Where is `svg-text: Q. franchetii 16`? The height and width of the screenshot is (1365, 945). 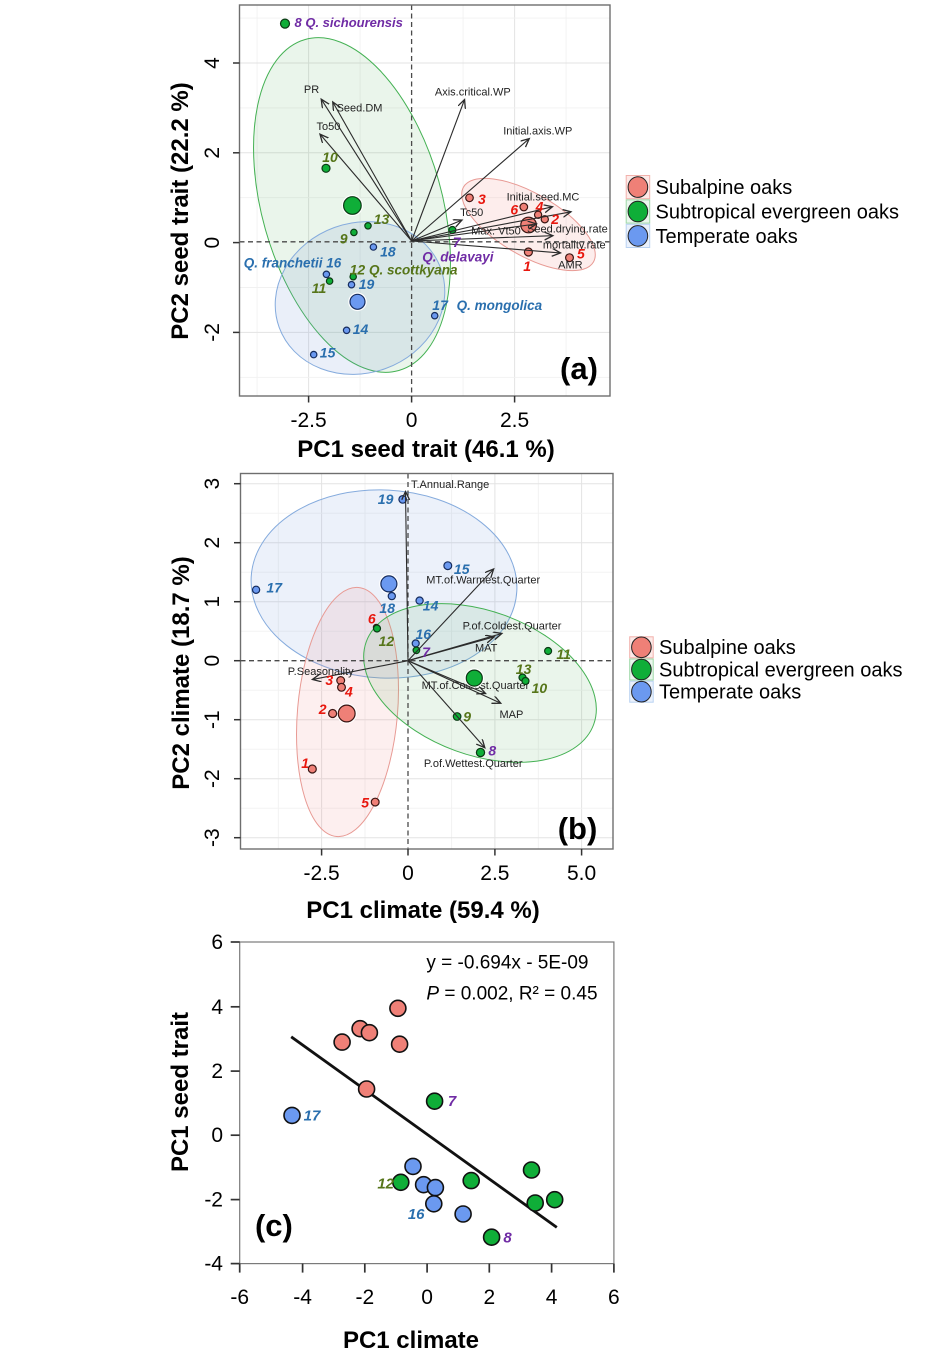 svg-text: Q. franchetii 16 is located at coordinates (293, 262).